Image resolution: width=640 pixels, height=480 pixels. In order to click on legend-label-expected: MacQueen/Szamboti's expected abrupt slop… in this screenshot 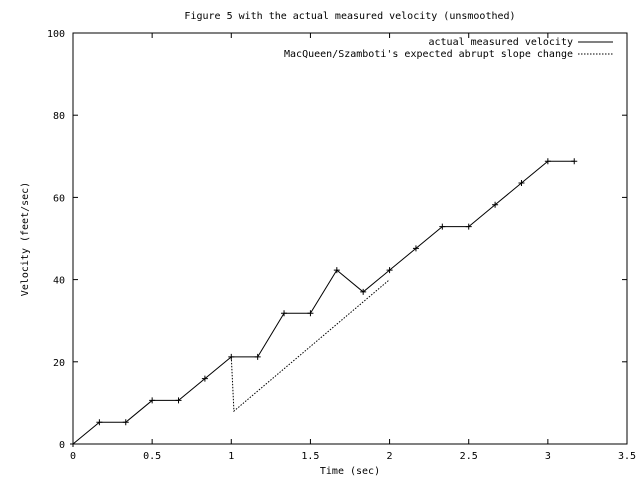, I will do `click(428, 54)`.